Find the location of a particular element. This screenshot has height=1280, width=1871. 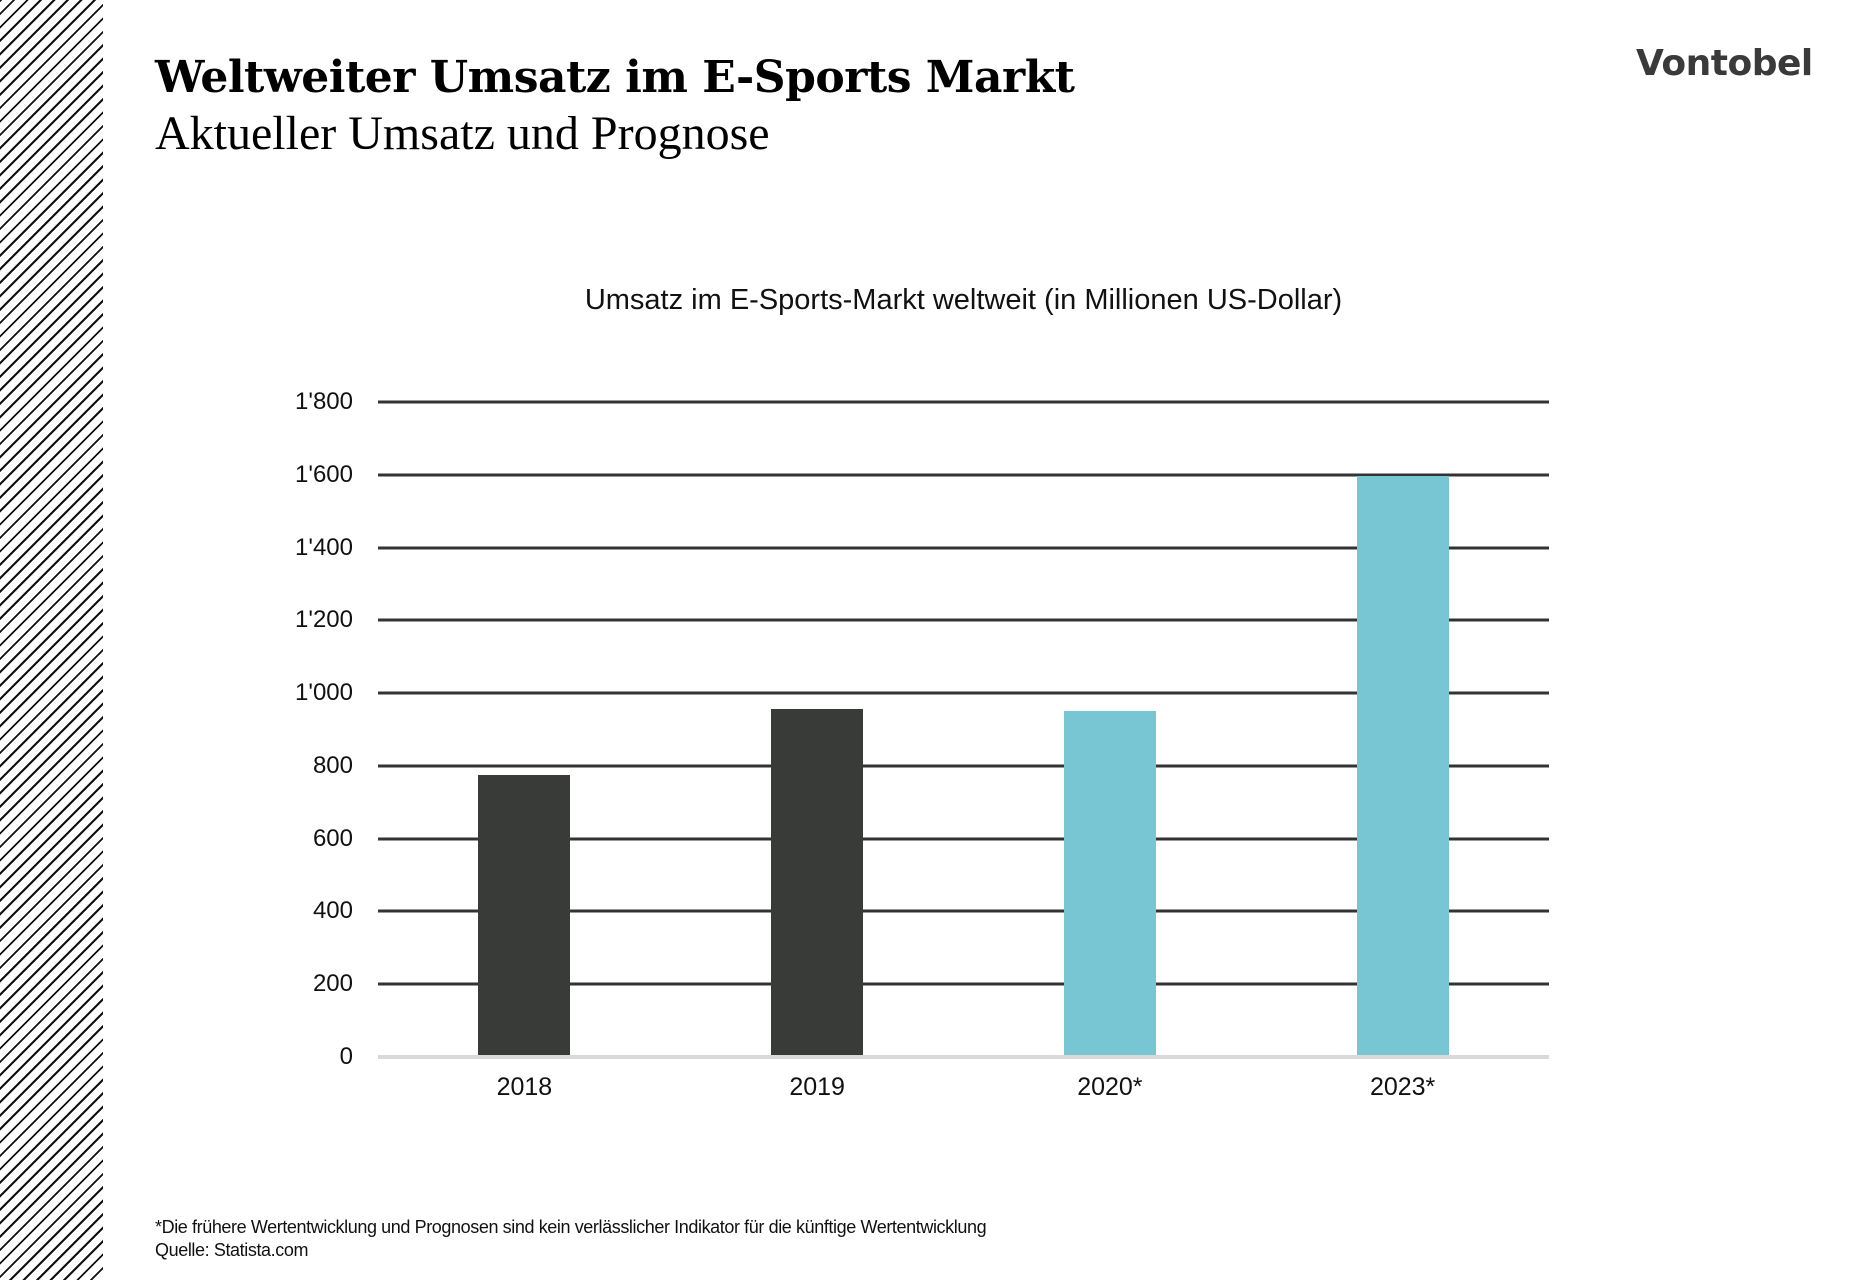

y-axis-tick-label: 1'000 is located at coordinates (324, 693).